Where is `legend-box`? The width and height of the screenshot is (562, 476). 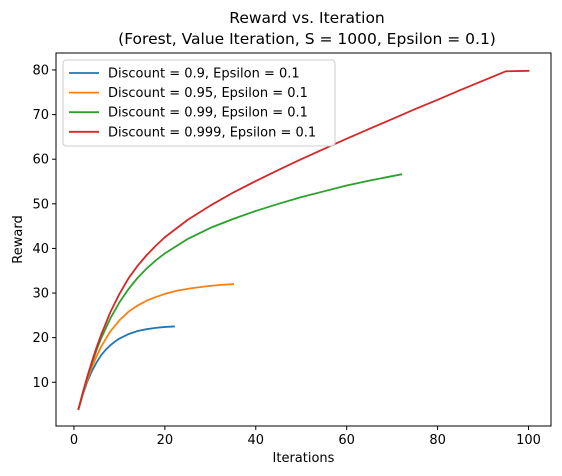 legend-box is located at coordinates (199, 103).